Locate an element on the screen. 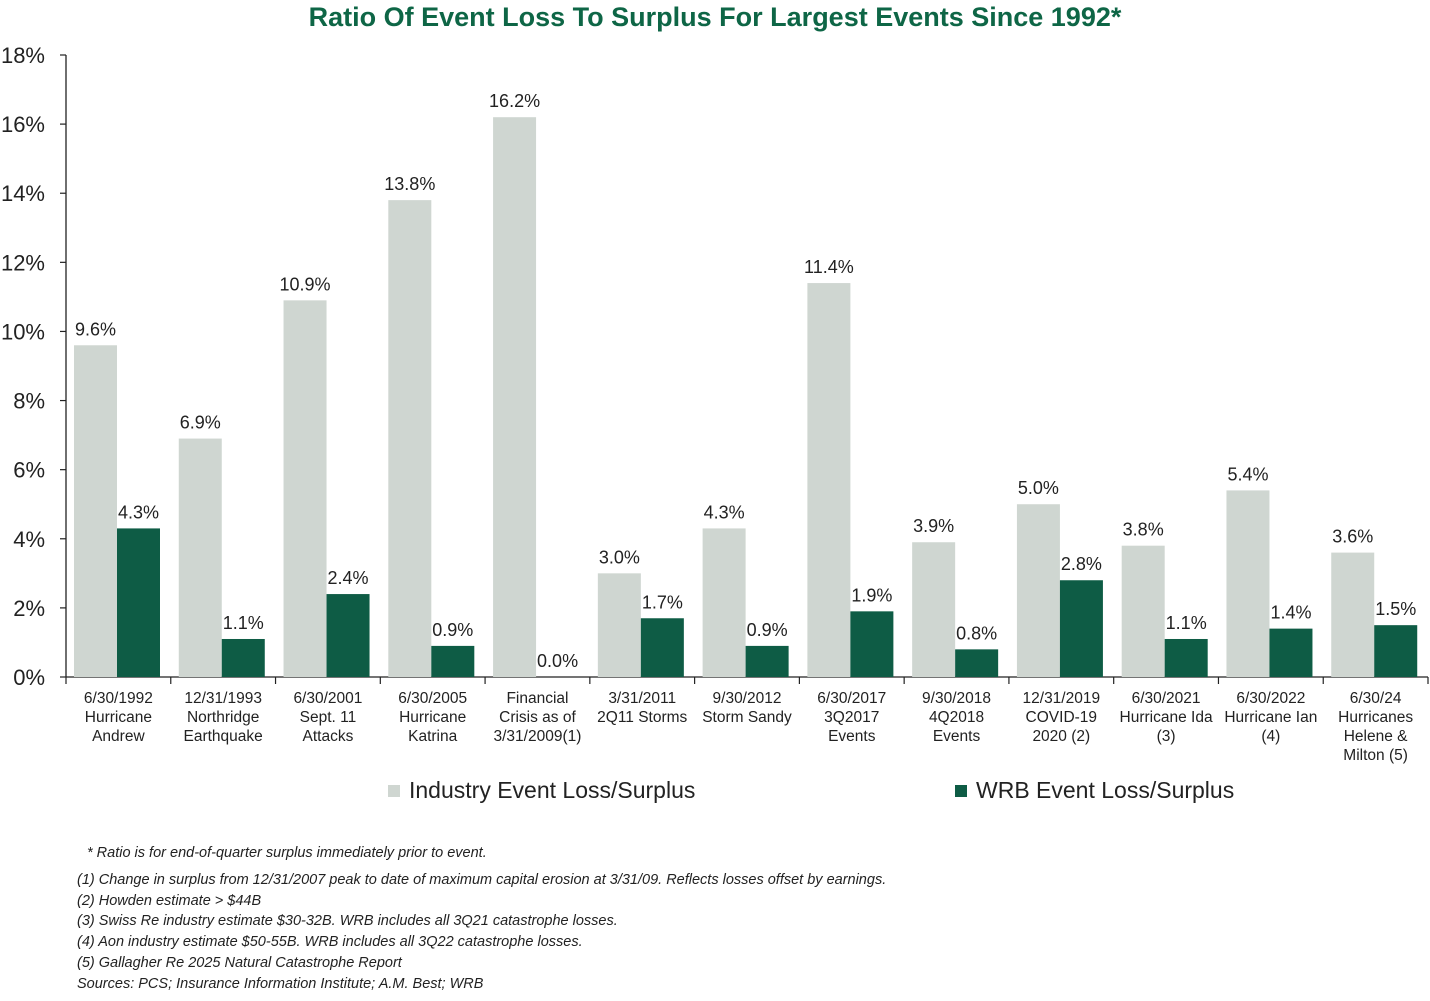 Image resolution: width=1430 pixels, height=1001 pixels. footnote-2: (2) Howden estimate > $44B is located at coordinates (169, 900).